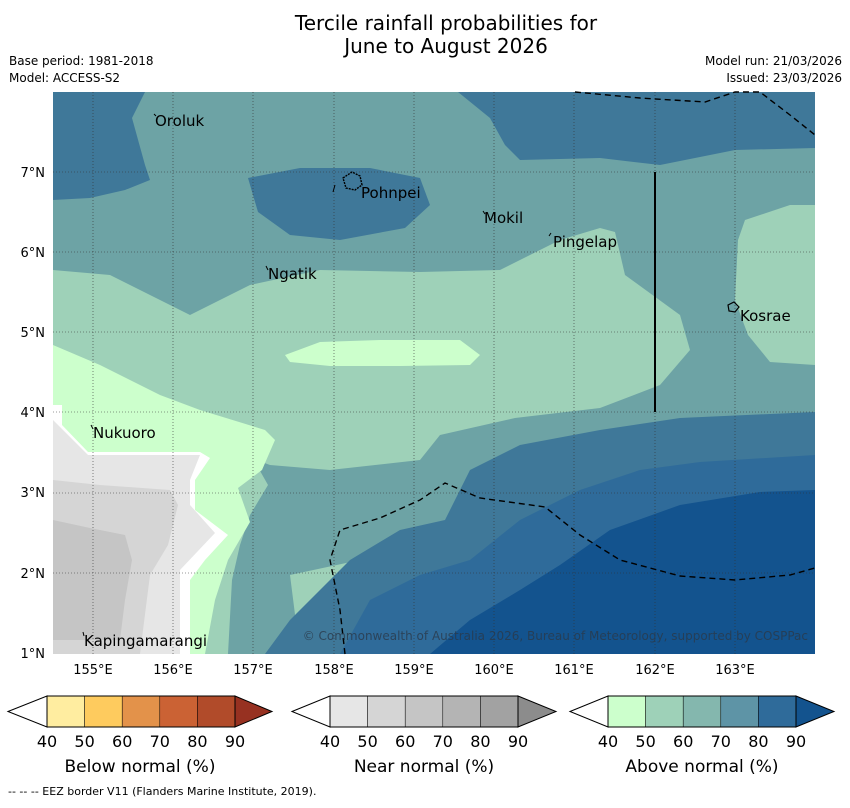 Image resolution: width=850 pixels, height=808 pixels. What do you see at coordinates (81, 70) in the screenshot?
I see `metadata-left: Base period: 1981-2018 Model: ACCESS-S2` at bounding box center [81, 70].